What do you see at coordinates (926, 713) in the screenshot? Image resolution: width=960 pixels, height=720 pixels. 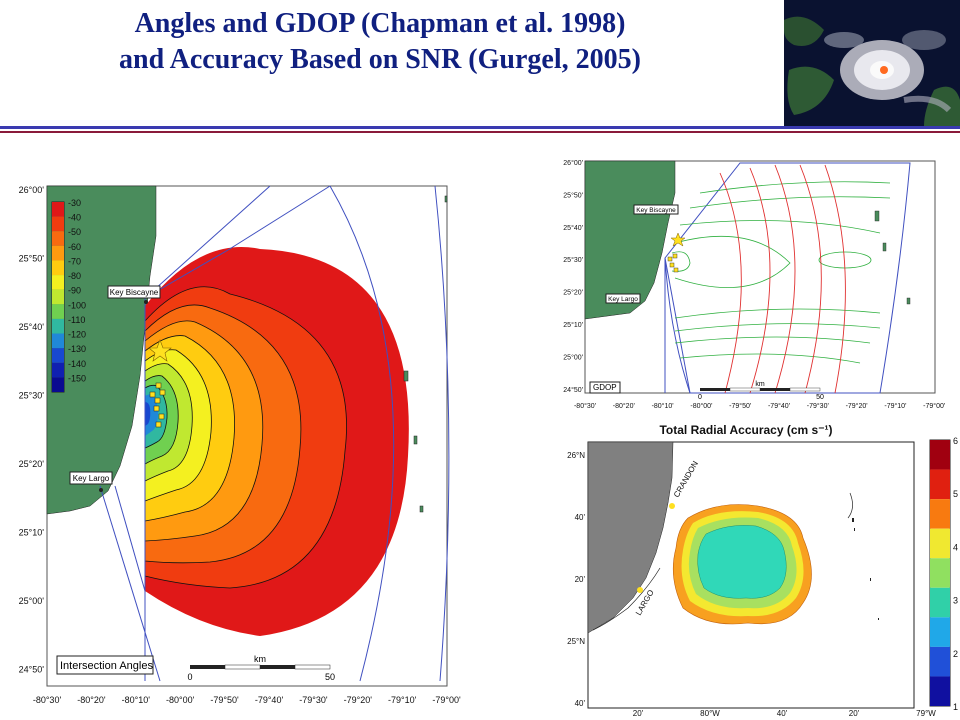 I see `lon-tick-label: 79°W` at bounding box center [926, 713].